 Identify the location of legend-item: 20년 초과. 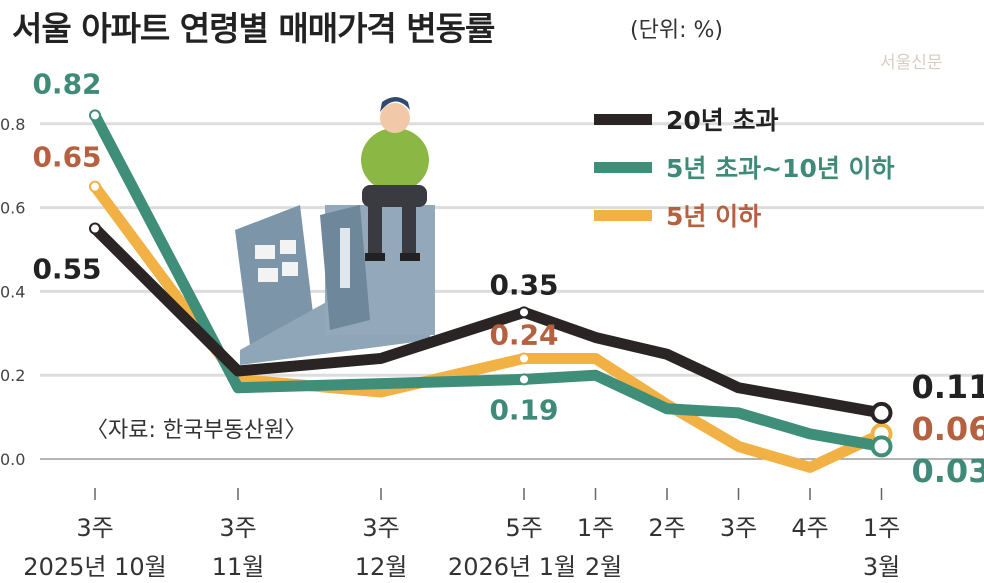
(744, 119).